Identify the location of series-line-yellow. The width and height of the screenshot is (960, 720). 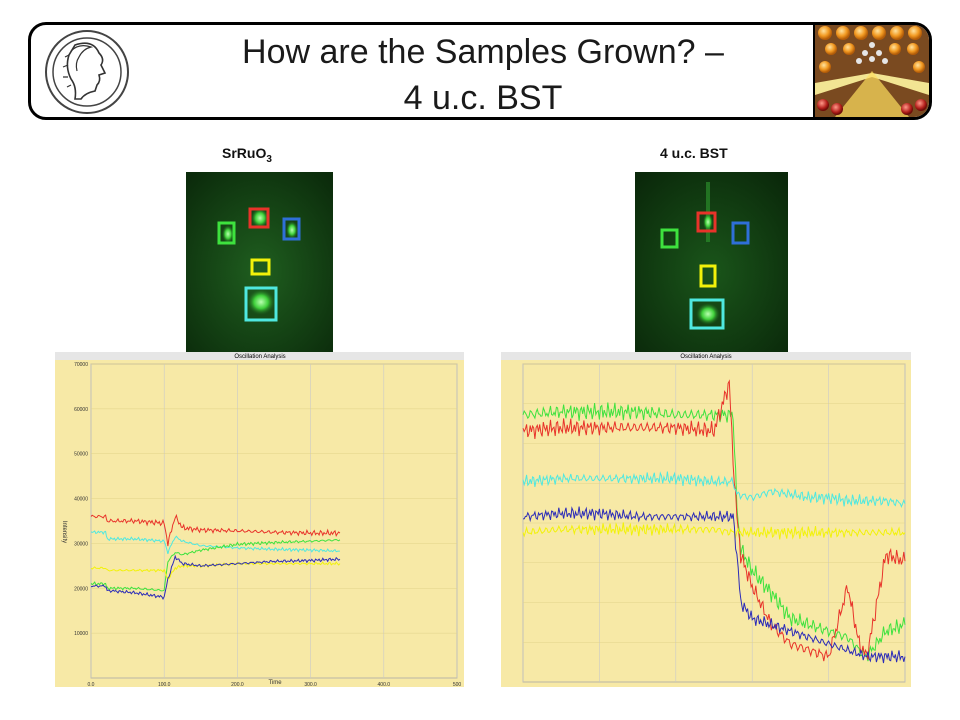
(714, 531).